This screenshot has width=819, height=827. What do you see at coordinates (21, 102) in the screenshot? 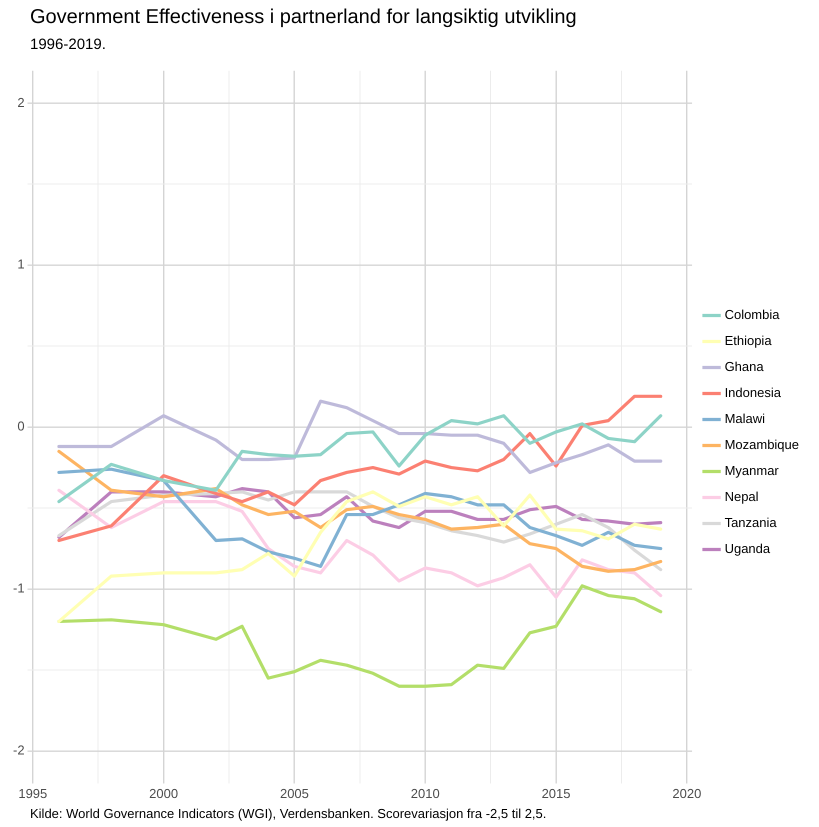
I see `y-tick-label: 2` at bounding box center [21, 102].